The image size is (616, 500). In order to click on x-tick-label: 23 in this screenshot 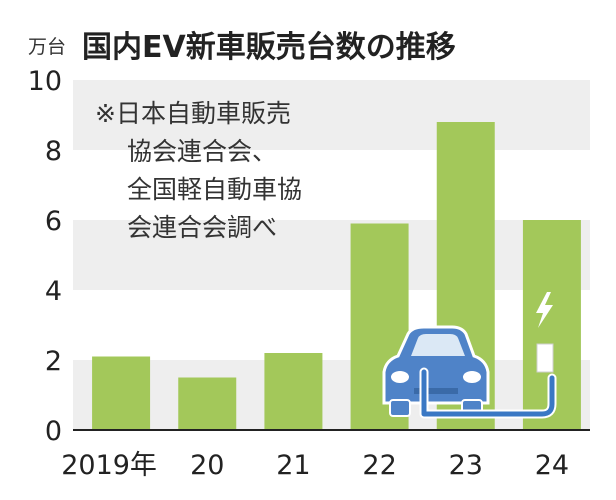, I will do `click(466, 465)`.